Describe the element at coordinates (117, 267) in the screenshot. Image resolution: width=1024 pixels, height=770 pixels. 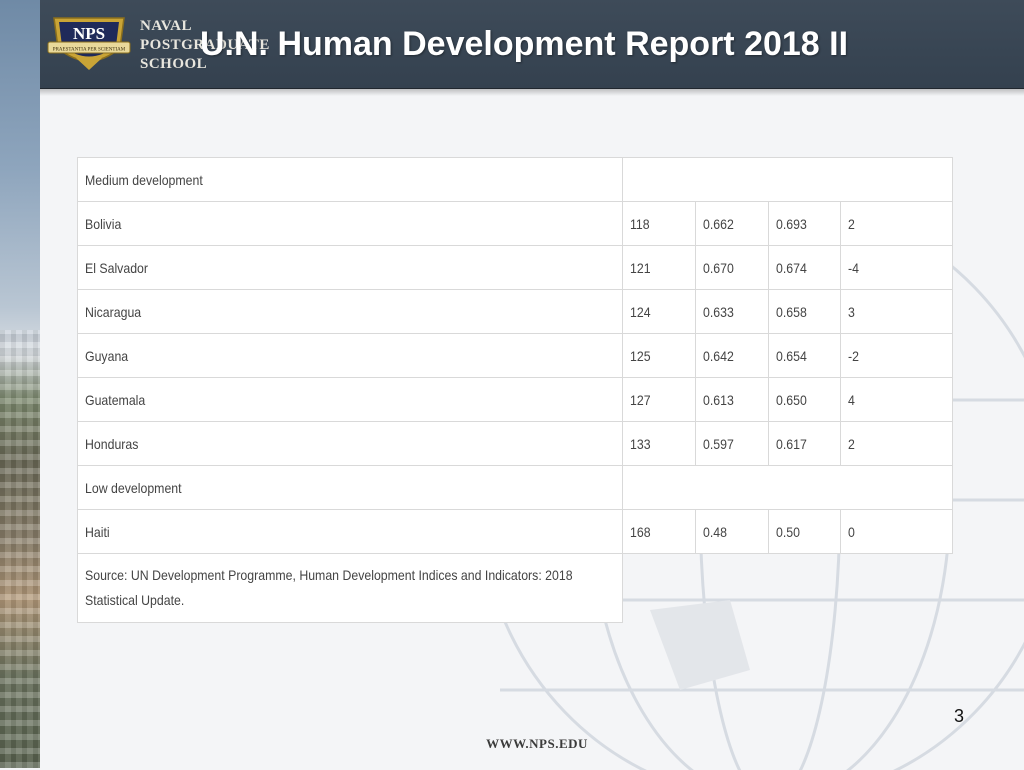
I see `country-cell-text: El Salvador` at that location.